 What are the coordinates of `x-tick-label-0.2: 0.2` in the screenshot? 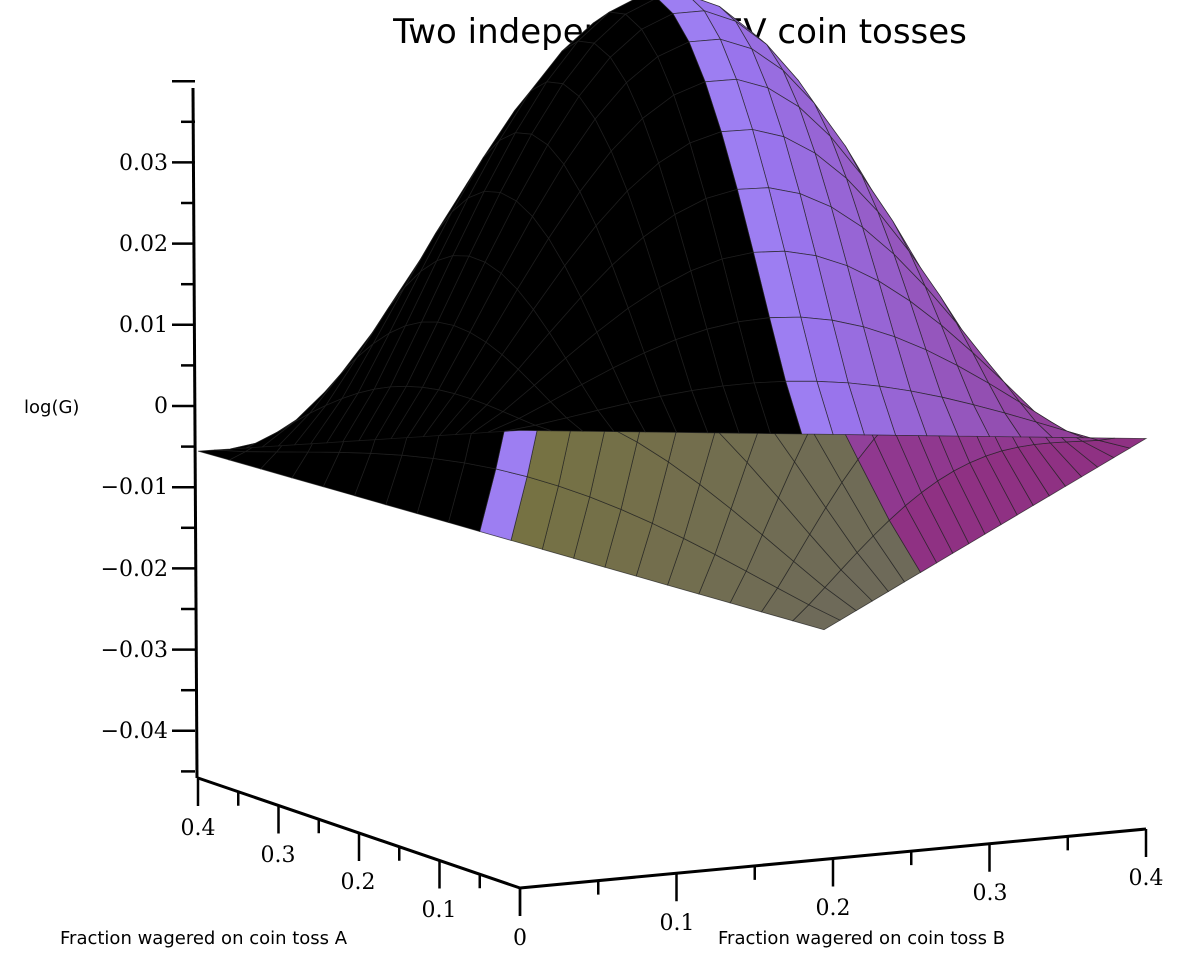 It's located at (358, 882).